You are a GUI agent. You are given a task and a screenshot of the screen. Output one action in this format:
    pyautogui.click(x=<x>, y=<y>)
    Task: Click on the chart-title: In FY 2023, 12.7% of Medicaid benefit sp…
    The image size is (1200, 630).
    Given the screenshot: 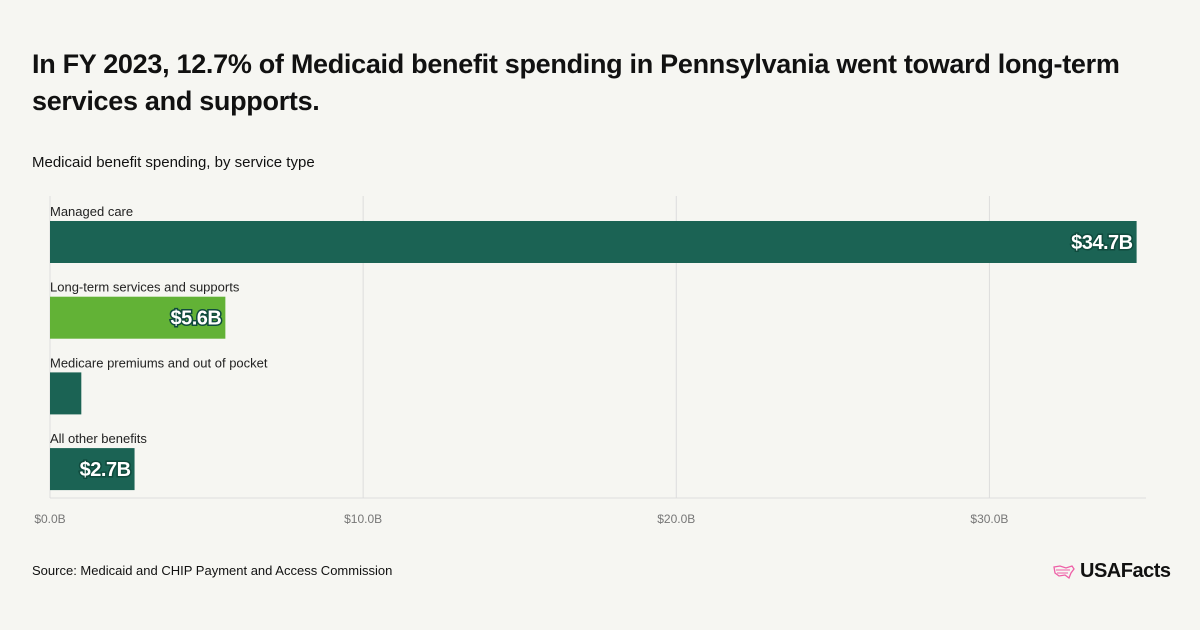 What is the action you would take?
    pyautogui.click(x=576, y=82)
    